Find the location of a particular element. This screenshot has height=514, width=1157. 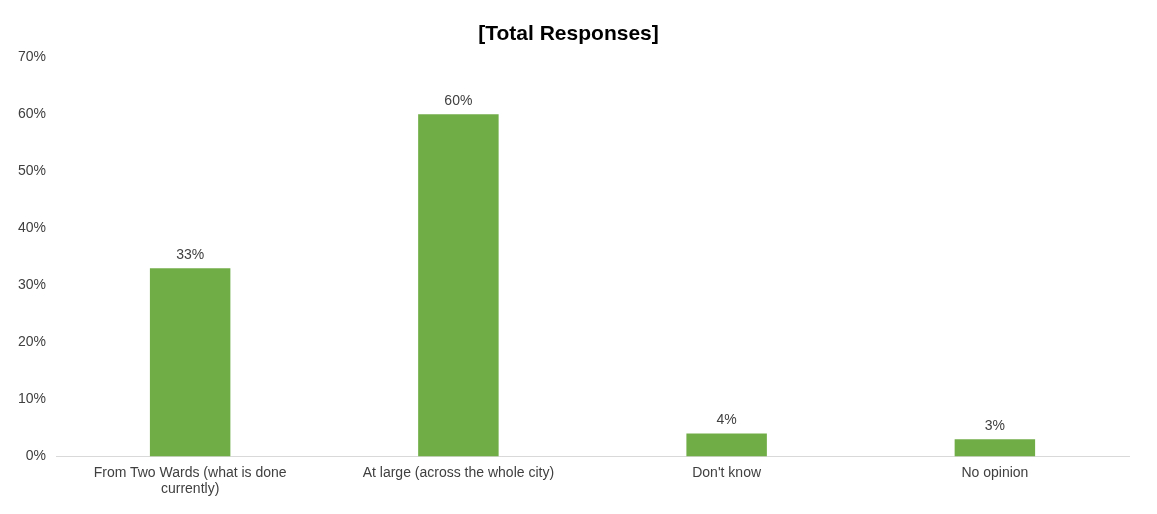

y-tick-label: 30% is located at coordinates (32, 284).